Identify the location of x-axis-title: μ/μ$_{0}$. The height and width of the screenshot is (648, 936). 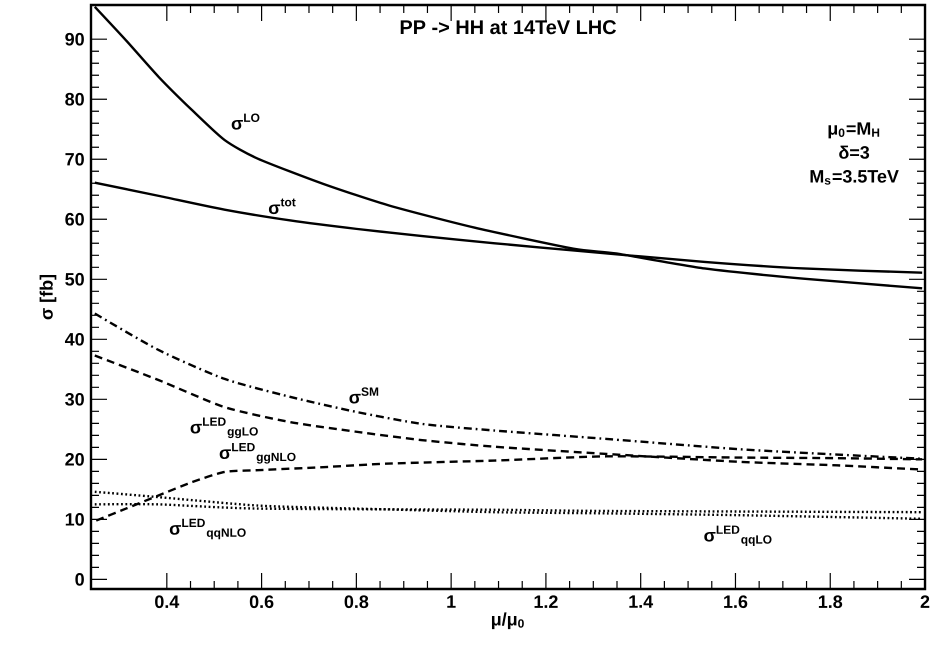
(508, 621).